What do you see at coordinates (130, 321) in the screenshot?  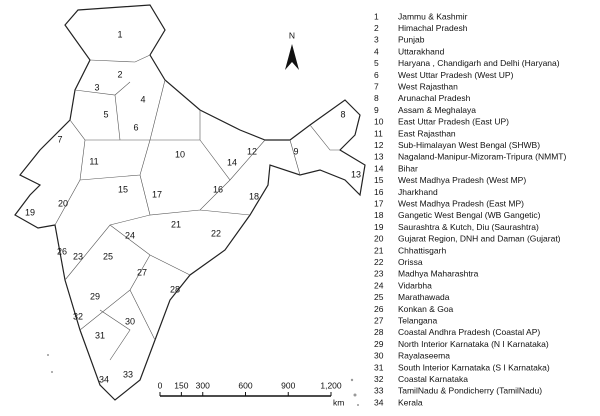 I see `region-label: 30` at bounding box center [130, 321].